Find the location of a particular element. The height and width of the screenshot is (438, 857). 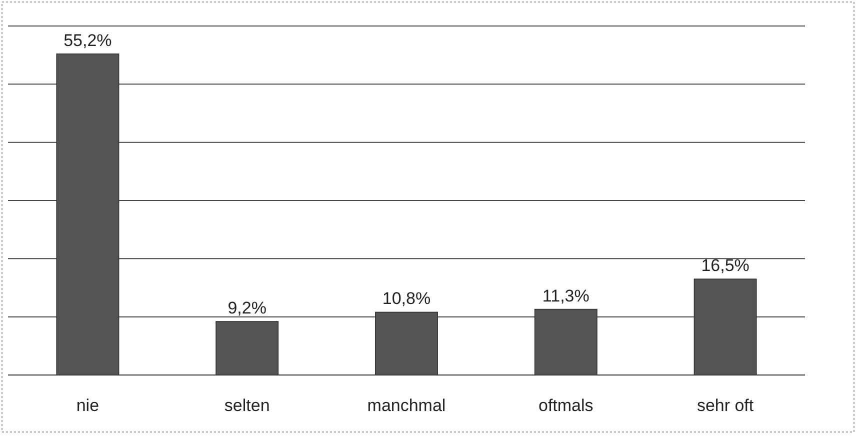

x-tick-label: nie is located at coordinates (88, 405).